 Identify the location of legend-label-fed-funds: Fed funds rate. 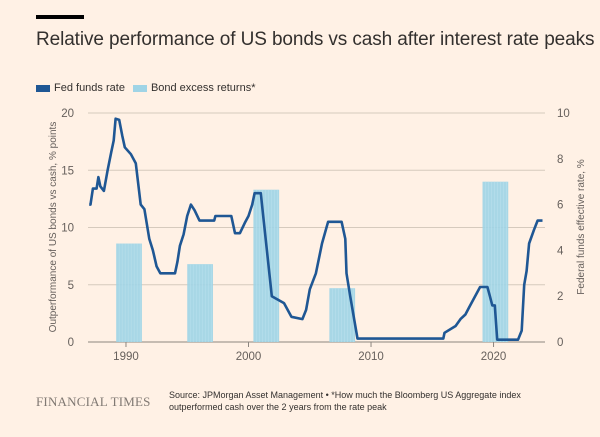
(89, 88).